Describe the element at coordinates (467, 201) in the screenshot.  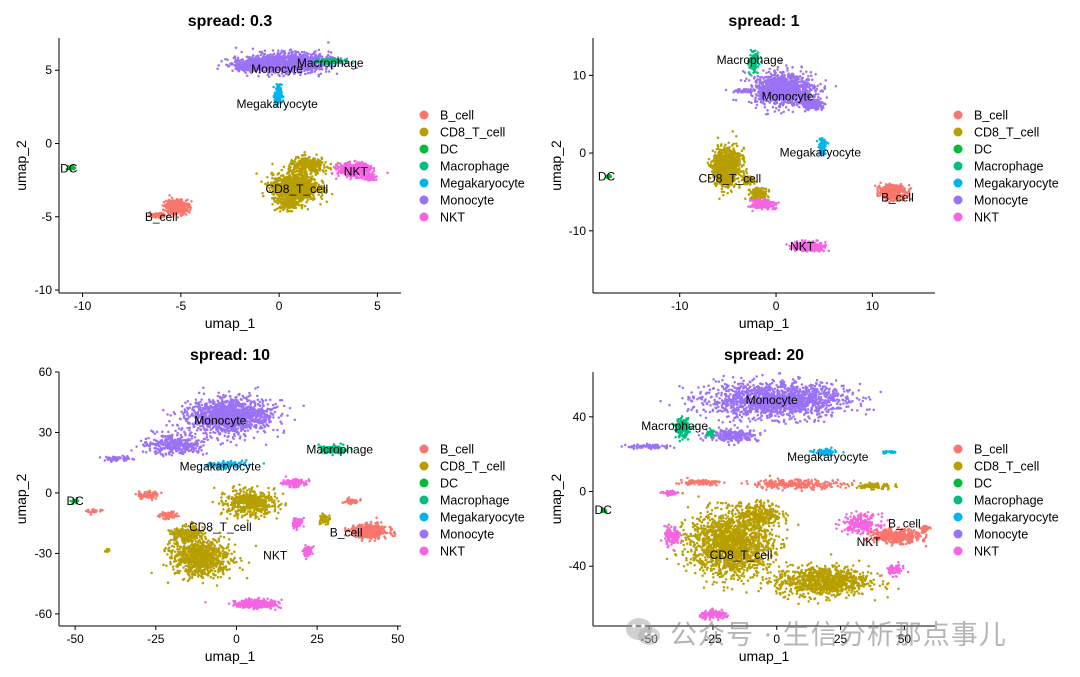
I see `legend-label: Monocyte` at that location.